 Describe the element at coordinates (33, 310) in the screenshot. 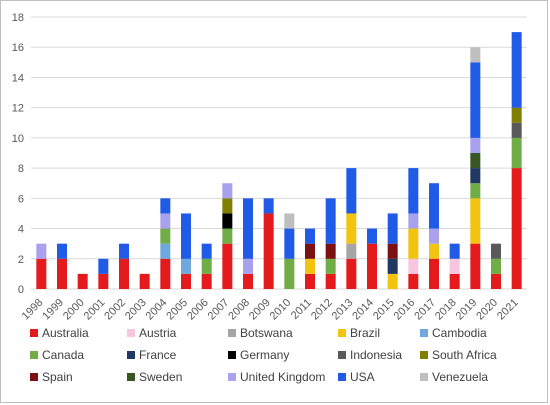

I see `x-tick-label: 1998` at that location.